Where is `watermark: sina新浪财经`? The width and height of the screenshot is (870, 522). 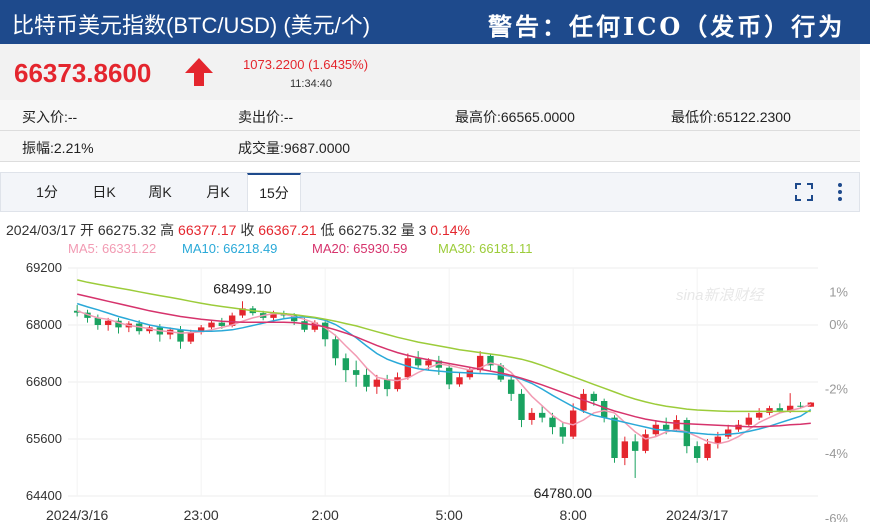 watermark: sina新浪财经 is located at coordinates (721, 295).